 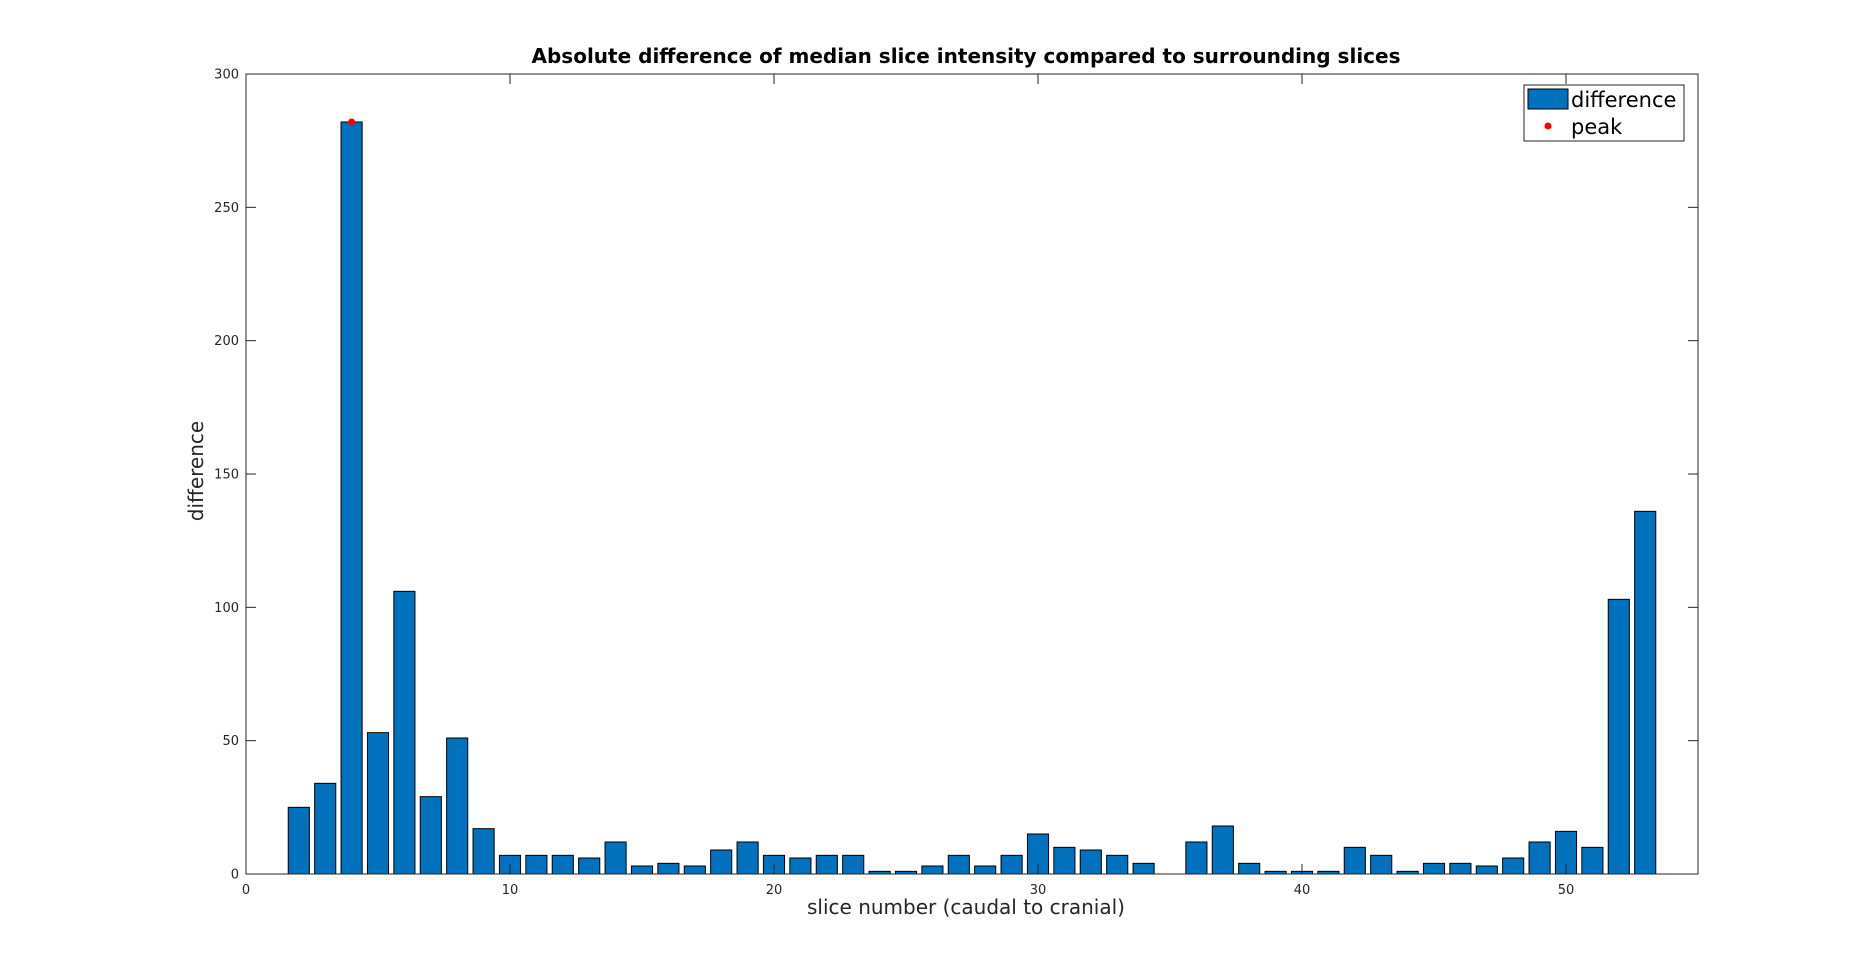 What do you see at coordinates (1302, 890) in the screenshot?
I see `x-tick-label: 40` at bounding box center [1302, 890].